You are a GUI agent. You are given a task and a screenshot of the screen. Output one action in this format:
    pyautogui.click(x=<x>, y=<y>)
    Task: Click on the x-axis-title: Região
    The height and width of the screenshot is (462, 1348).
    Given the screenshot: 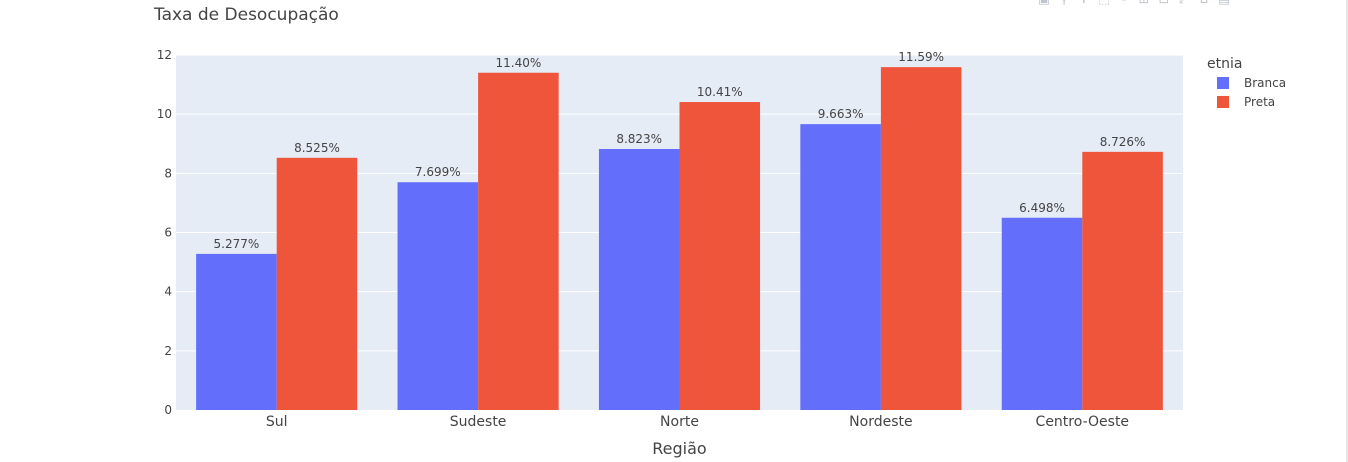 What is the action you would take?
    pyautogui.click(x=679, y=448)
    